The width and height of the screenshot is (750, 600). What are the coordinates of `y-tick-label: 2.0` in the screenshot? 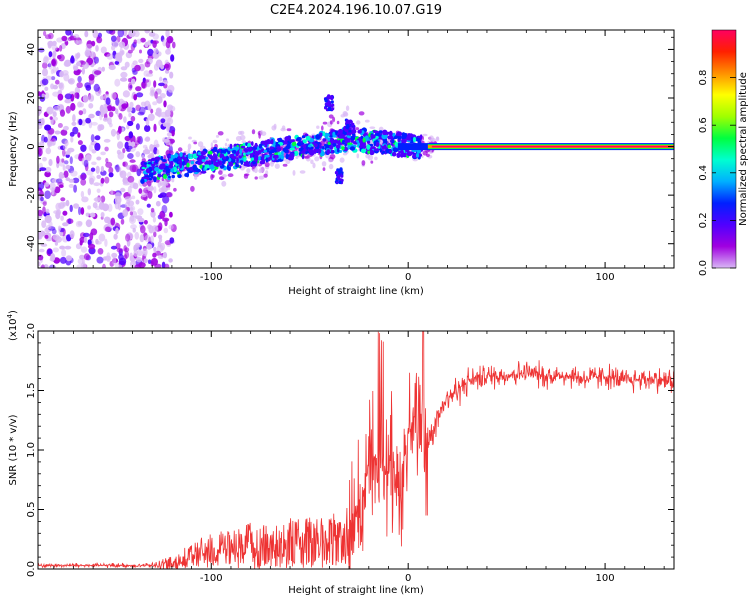 It's located at (31, 331).